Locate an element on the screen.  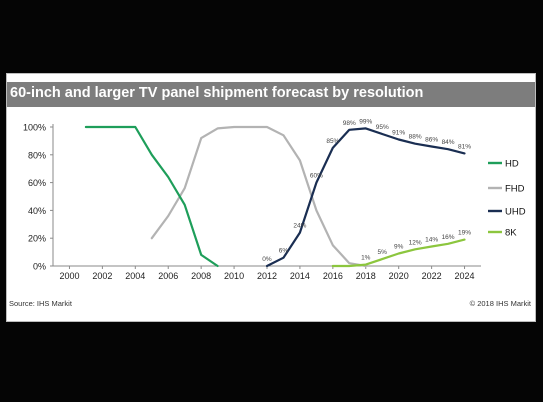
data-label-8k: 19% is located at coordinates (464, 233).